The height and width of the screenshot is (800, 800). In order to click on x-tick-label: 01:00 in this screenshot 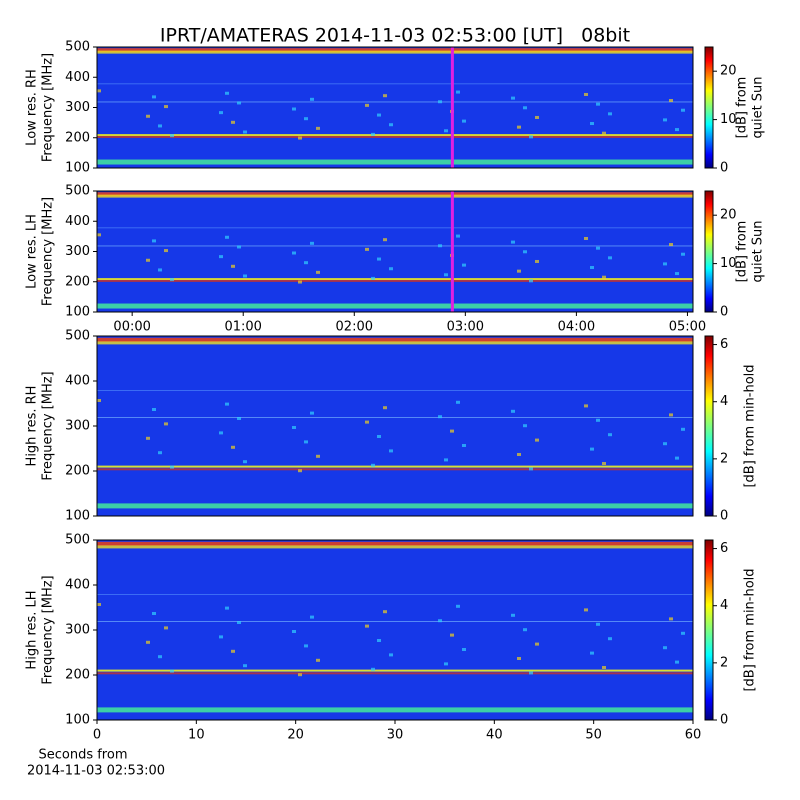, I will do `click(242, 327)`.